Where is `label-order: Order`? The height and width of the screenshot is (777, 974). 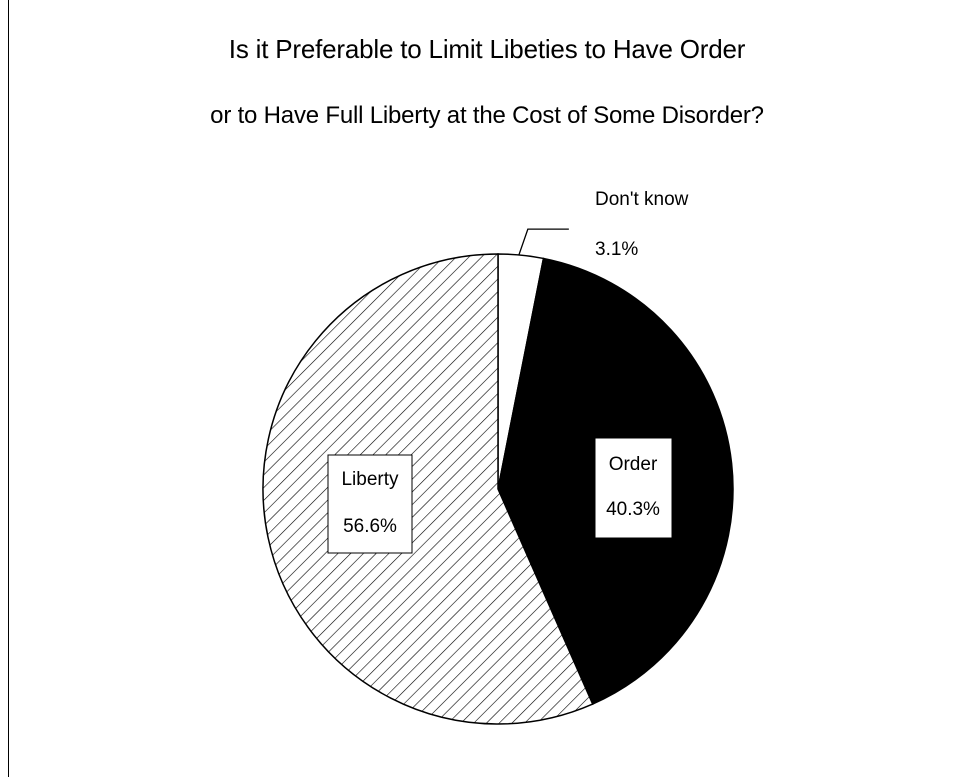 label-order: Order is located at coordinates (633, 464).